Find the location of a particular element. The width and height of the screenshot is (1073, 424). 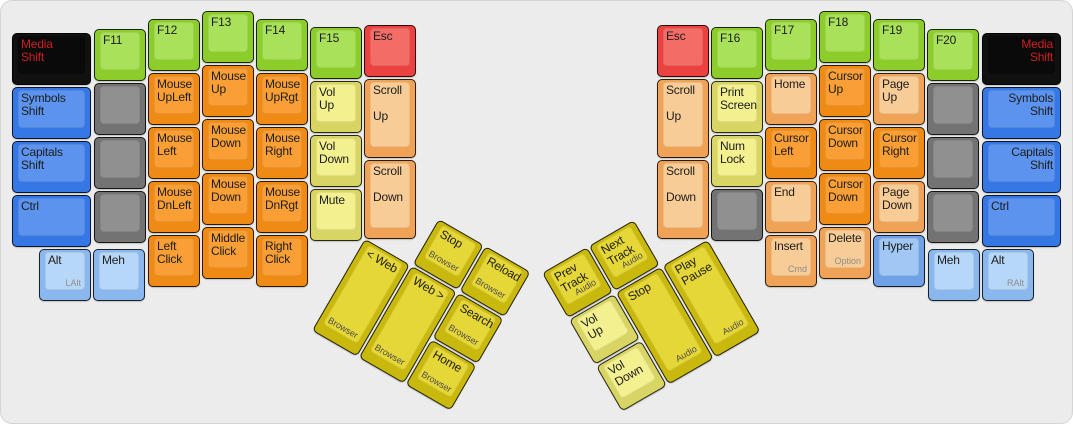

key-mouse-right: Mouse Right is located at coordinates (282, 153).